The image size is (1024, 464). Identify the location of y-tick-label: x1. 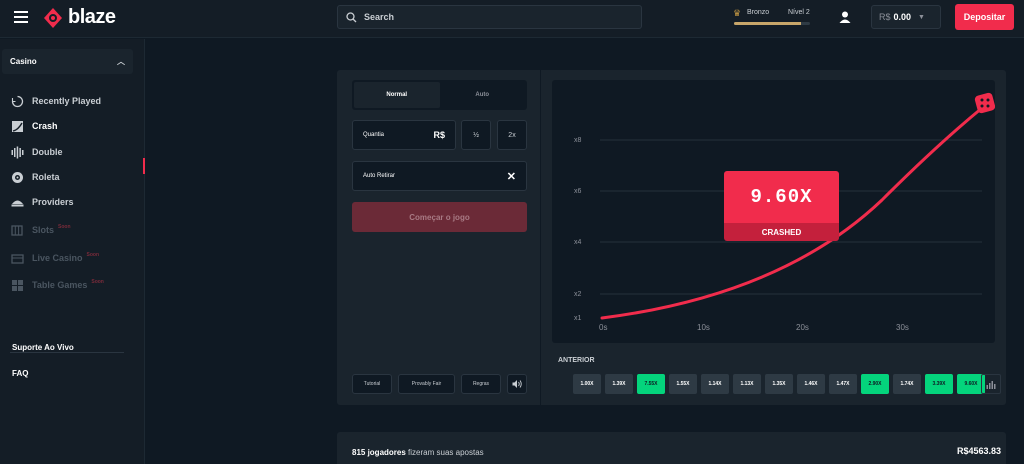
(578, 318).